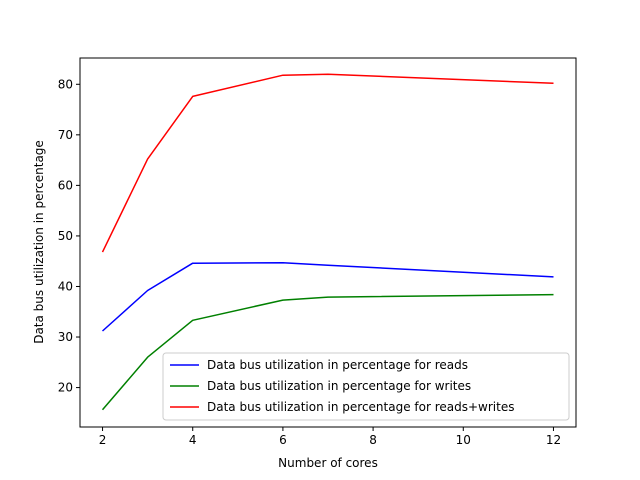 Image resolution: width=640 pixels, height=480 pixels. Describe the element at coordinates (65, 337) in the screenshot. I see `y-tick-label: 30` at that location.